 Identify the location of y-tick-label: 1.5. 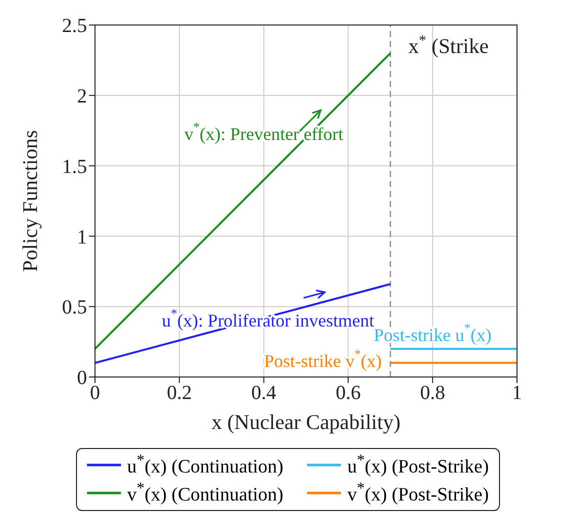
(74, 167).